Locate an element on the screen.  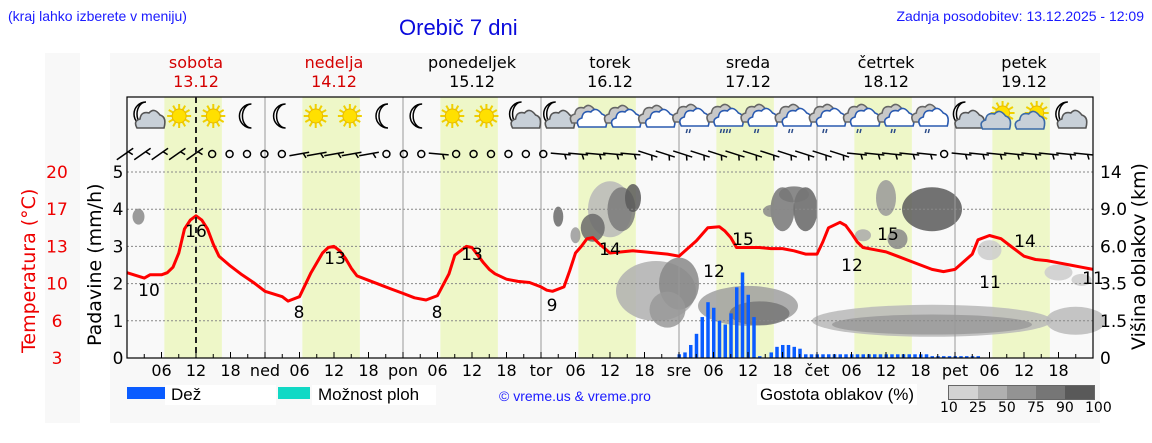
day-label: petek 19.12 is located at coordinates (1024, 72).